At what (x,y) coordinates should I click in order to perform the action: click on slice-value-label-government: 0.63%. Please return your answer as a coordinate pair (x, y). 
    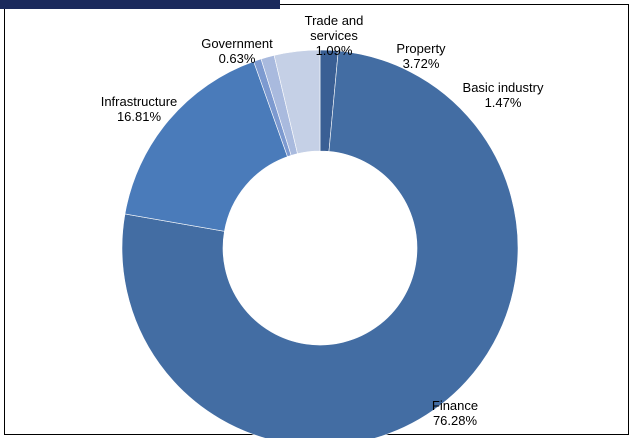
    Looking at the image, I should click on (237, 58).